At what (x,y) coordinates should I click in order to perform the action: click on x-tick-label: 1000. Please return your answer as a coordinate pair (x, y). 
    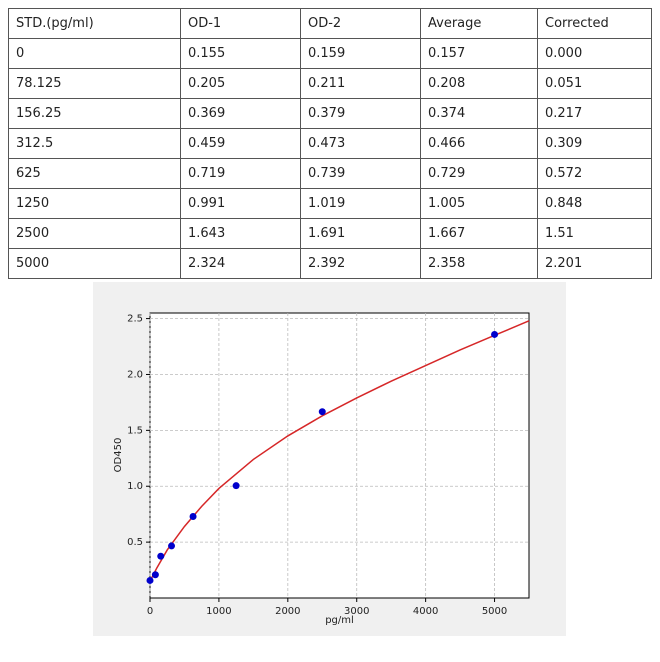
    Looking at the image, I should click on (218, 611).